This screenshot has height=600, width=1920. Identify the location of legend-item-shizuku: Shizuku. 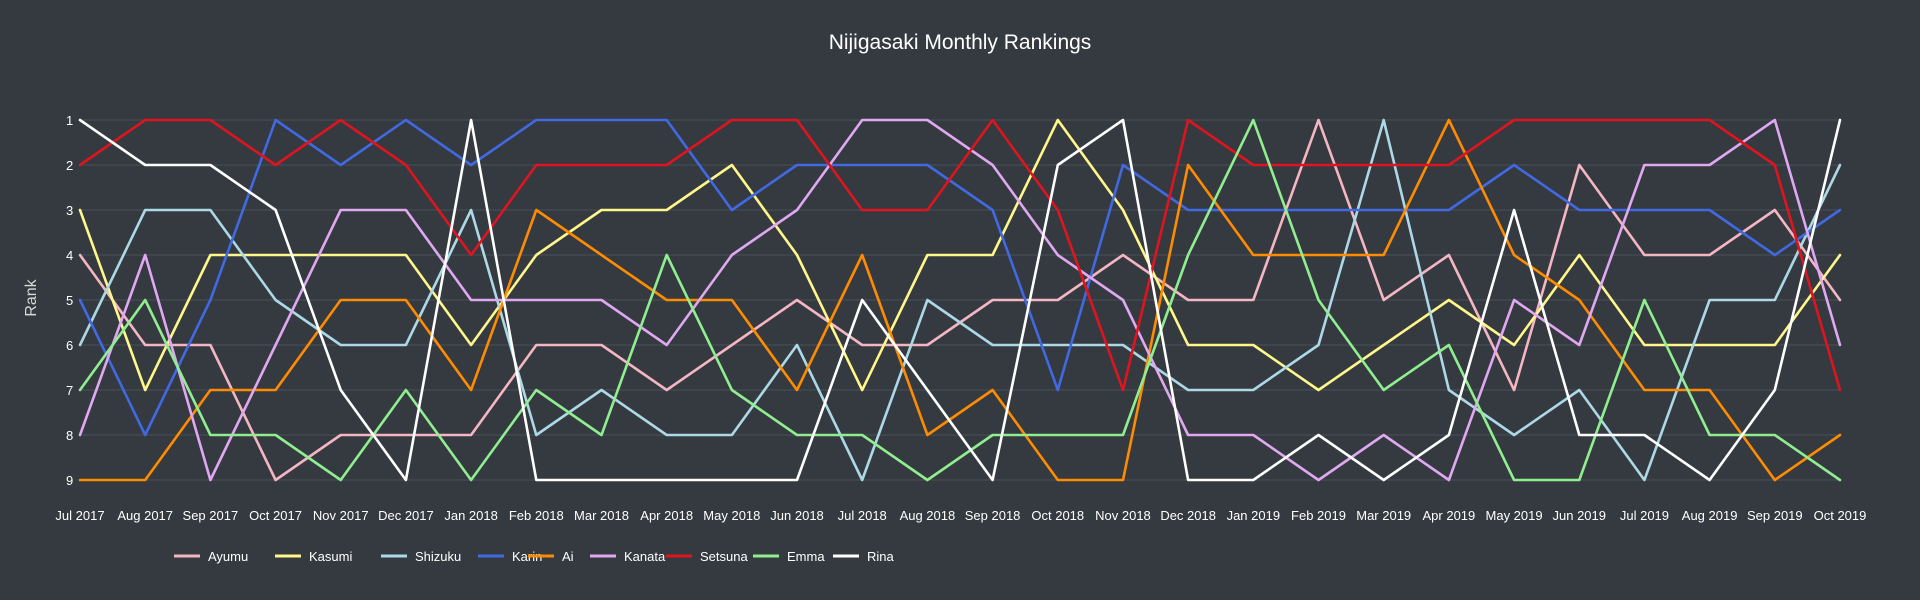
(421, 556).